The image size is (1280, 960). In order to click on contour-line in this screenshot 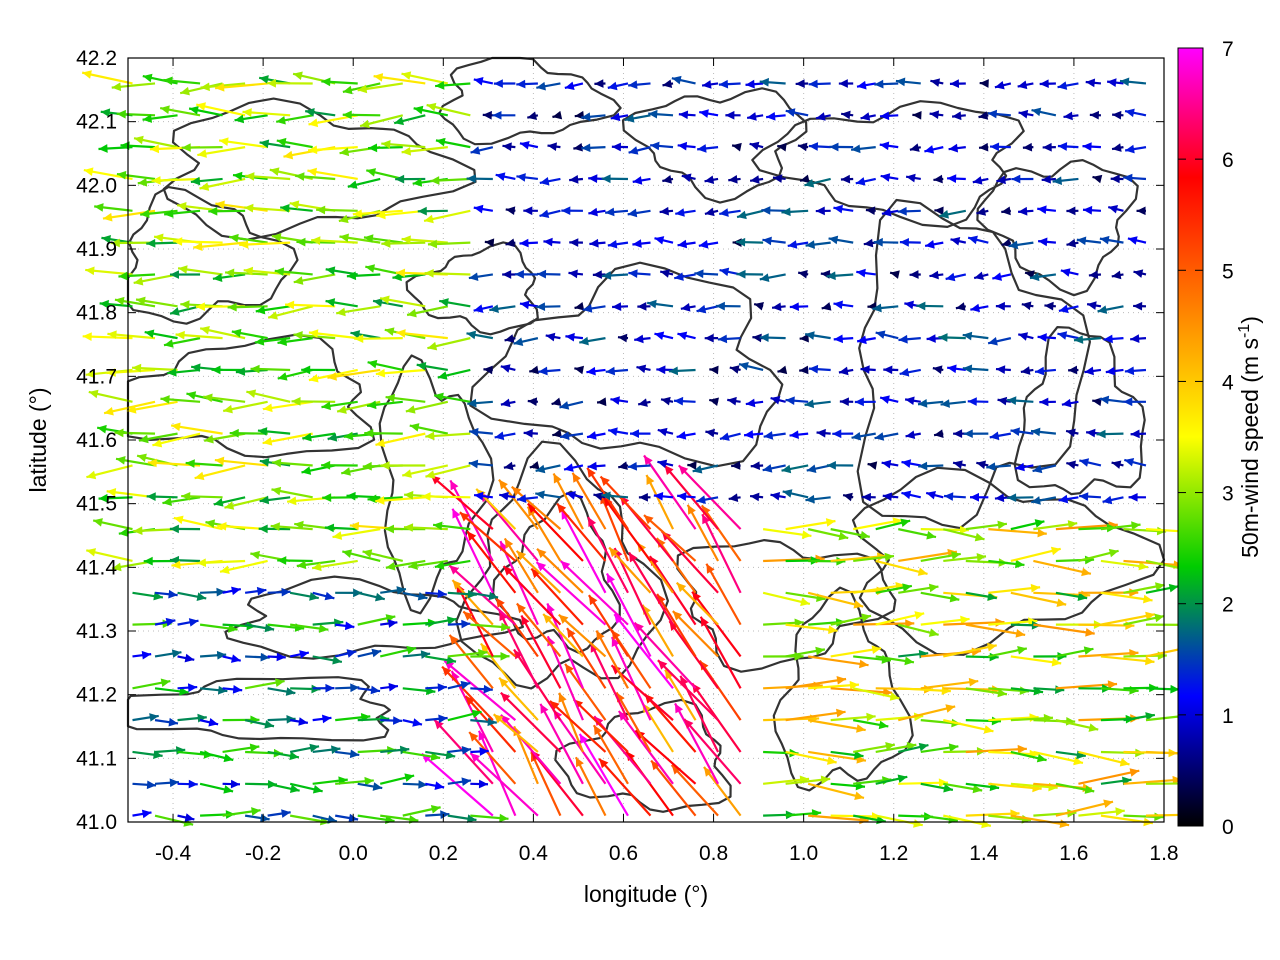, I will do `click(472, 288)`.